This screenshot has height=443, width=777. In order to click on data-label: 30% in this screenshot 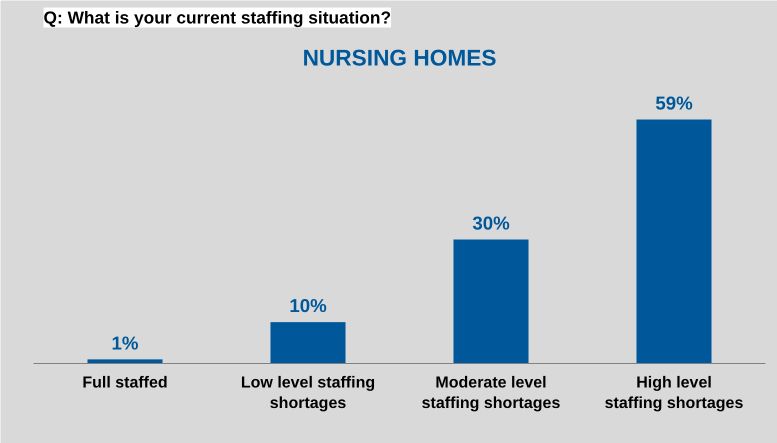, I will do `click(491, 223)`.